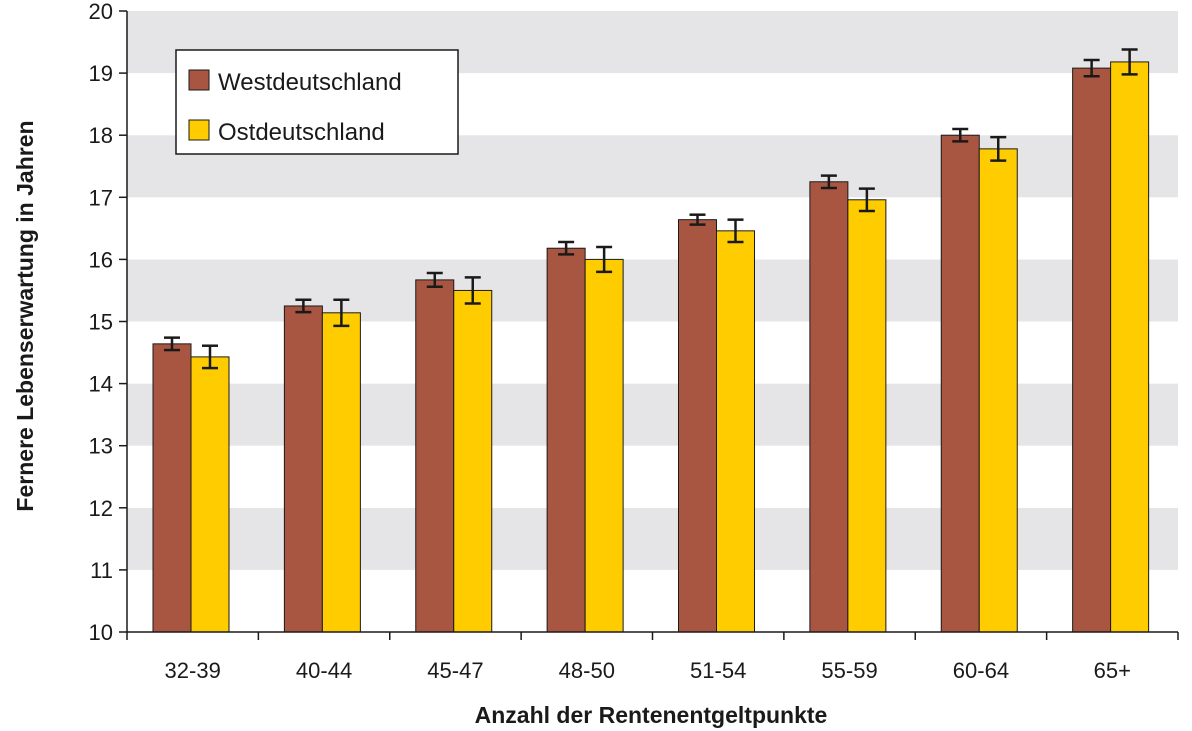  I want to click on x-tick-label: 55-59, so click(849, 670).